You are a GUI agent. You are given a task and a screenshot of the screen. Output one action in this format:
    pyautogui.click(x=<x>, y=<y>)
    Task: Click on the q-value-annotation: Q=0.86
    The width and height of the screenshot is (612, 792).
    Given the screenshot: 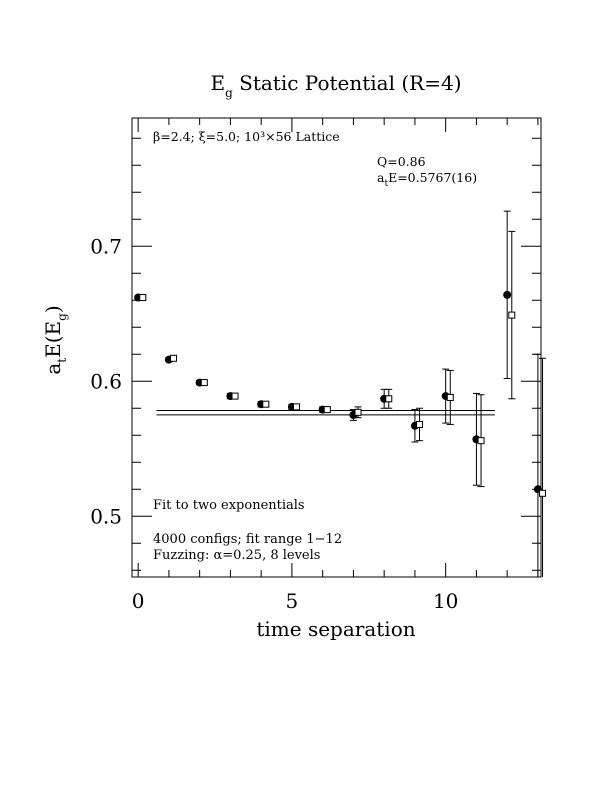 What is the action you would take?
    pyautogui.click(x=401, y=161)
    